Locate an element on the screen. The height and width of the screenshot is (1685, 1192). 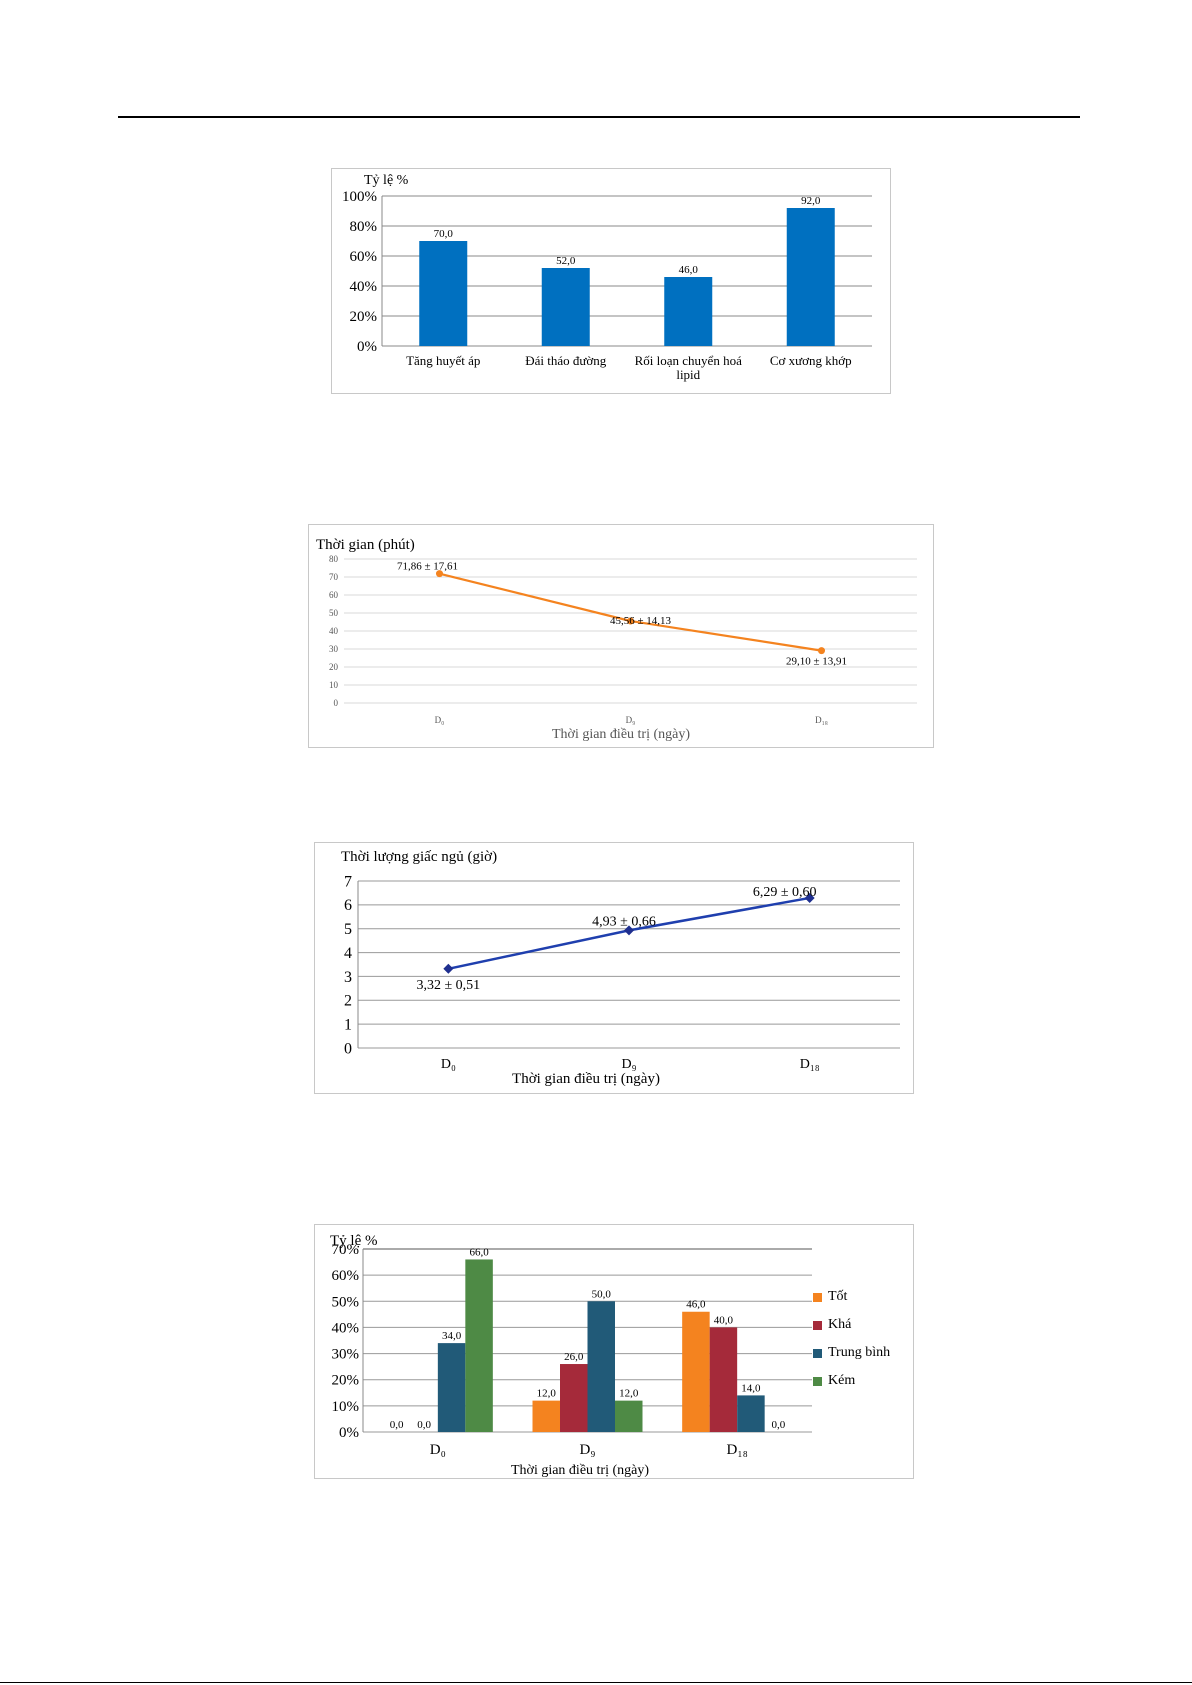
data-label: 34,0 is located at coordinates (452, 1336).